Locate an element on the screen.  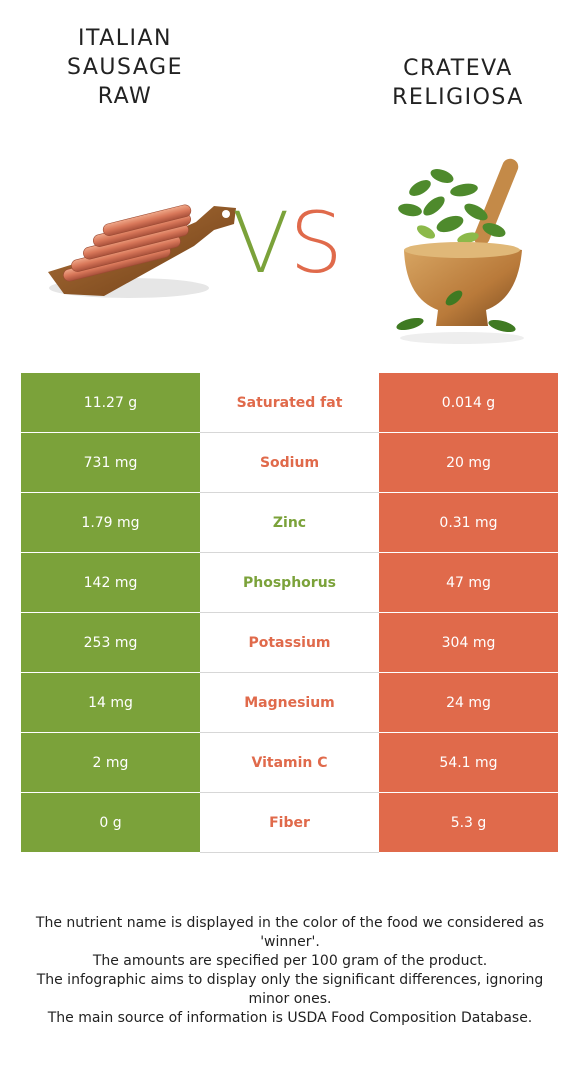
left-food-title: ITALIAN SAUSAGE RAW is located at coordinates (125, 67).